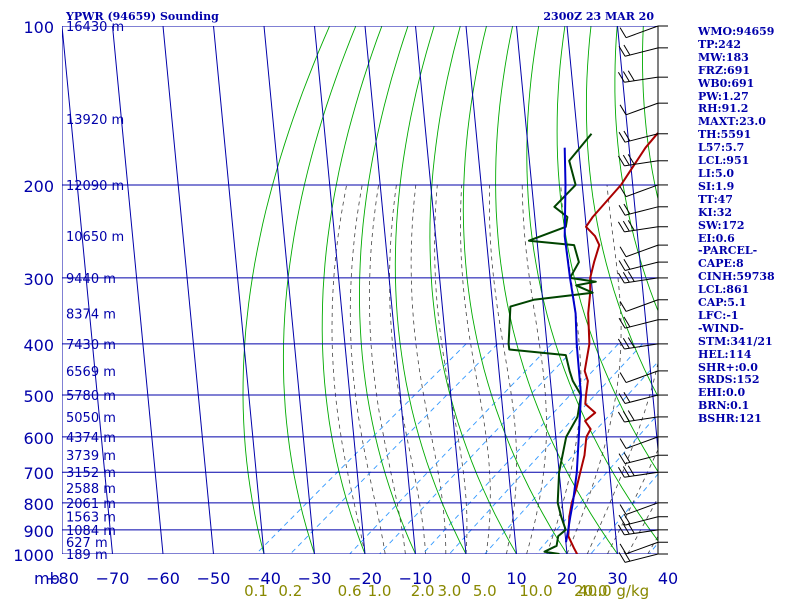 Image resolution: width=800 pixels, height=600 pixels. Describe the element at coordinates (535, 591) in the screenshot. I see `mixing-ratio-tick-label: 10.0` at that location.